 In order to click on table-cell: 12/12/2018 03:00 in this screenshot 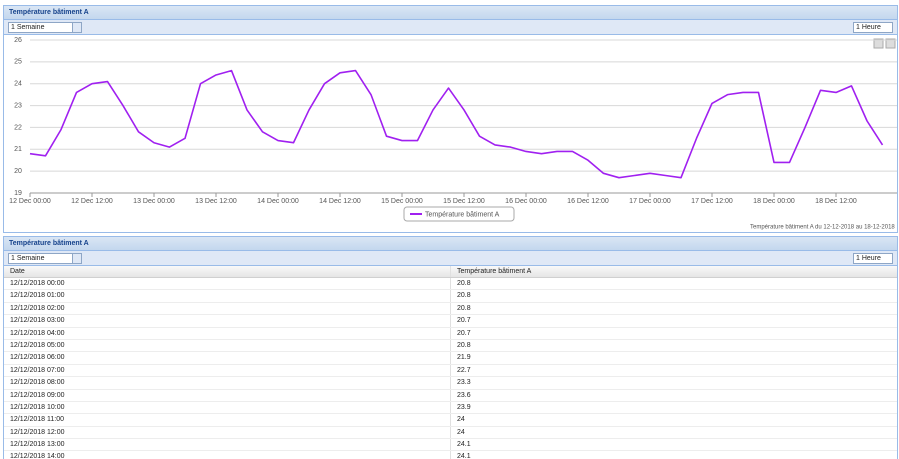, I will do `click(37, 321)`.